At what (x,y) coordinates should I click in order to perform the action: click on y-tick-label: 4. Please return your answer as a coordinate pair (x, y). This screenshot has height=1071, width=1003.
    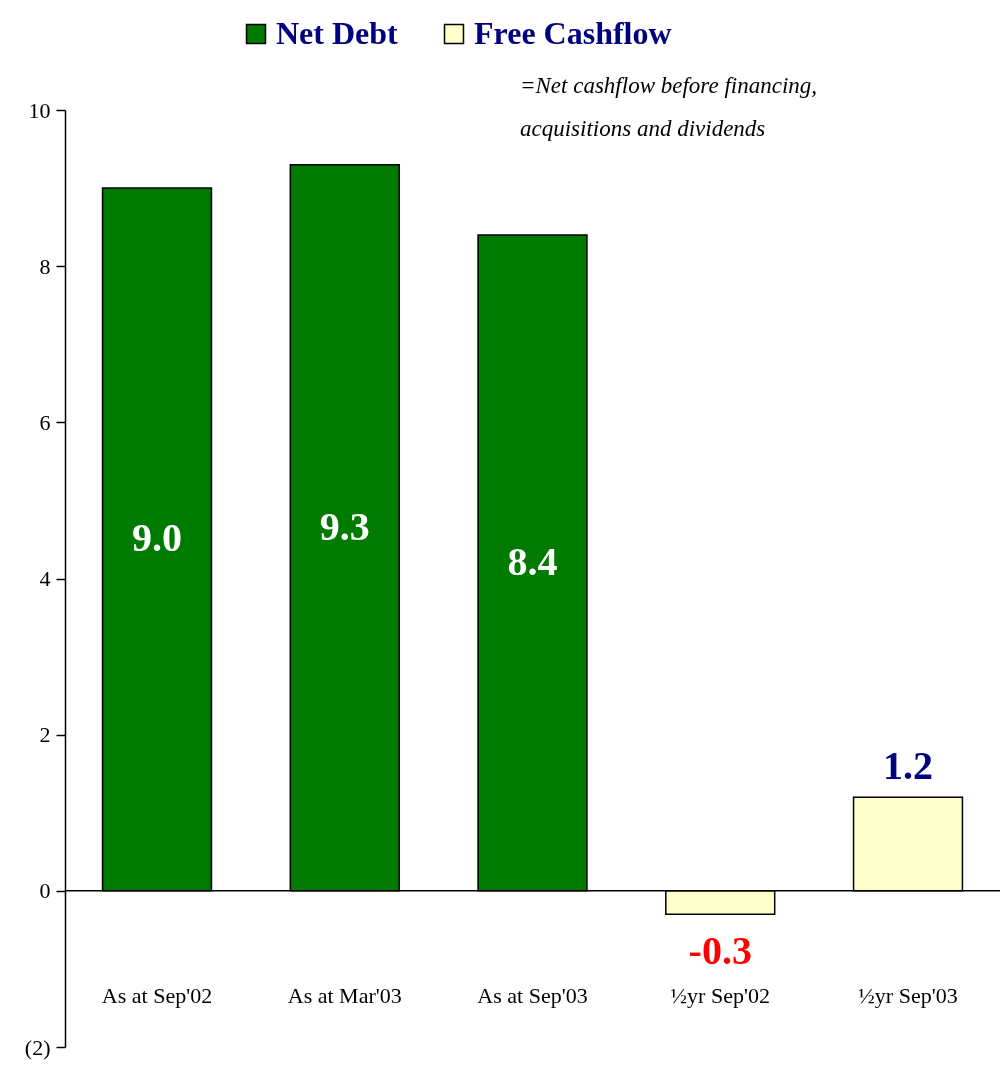
    Looking at the image, I should click on (45, 578).